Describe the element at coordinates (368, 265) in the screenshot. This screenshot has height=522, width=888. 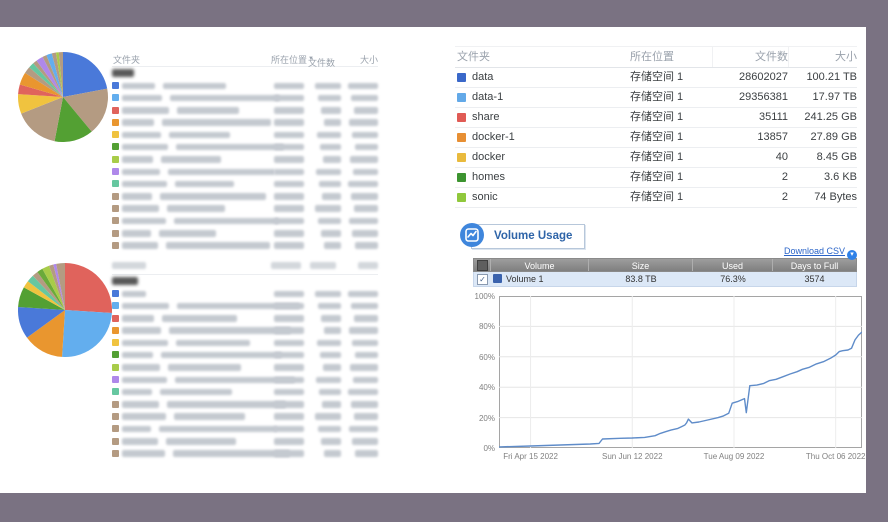
I see `col-size-blurred` at that location.